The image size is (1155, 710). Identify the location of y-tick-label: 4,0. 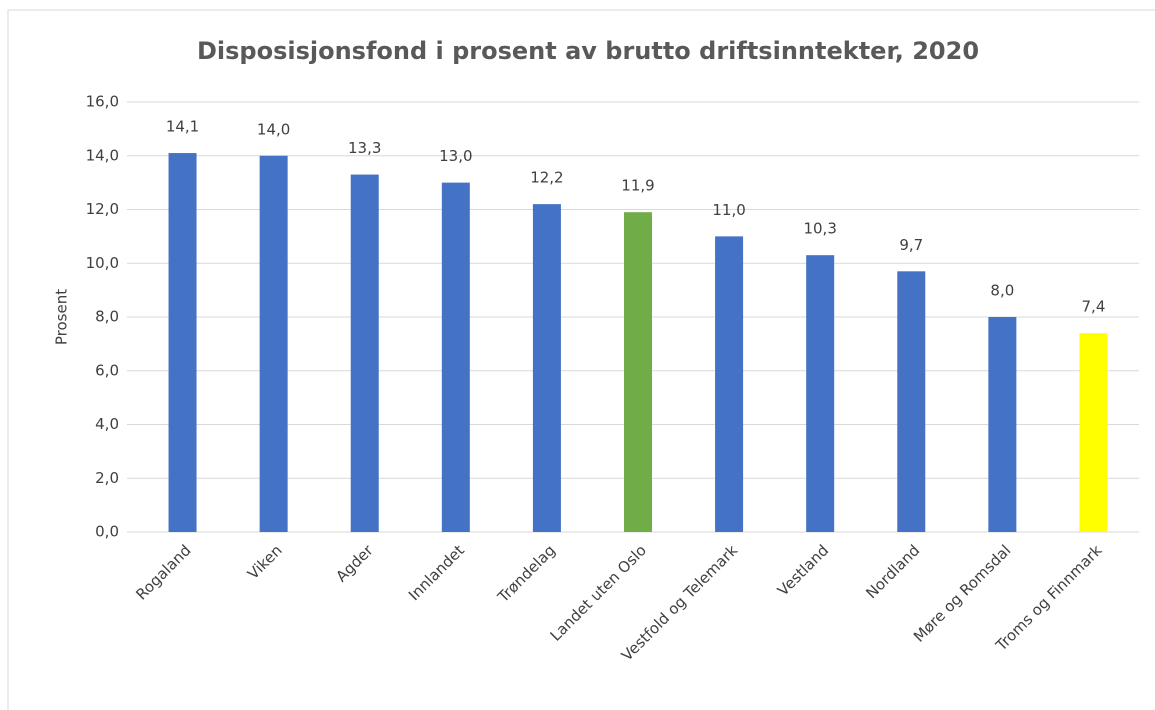
(107, 424).